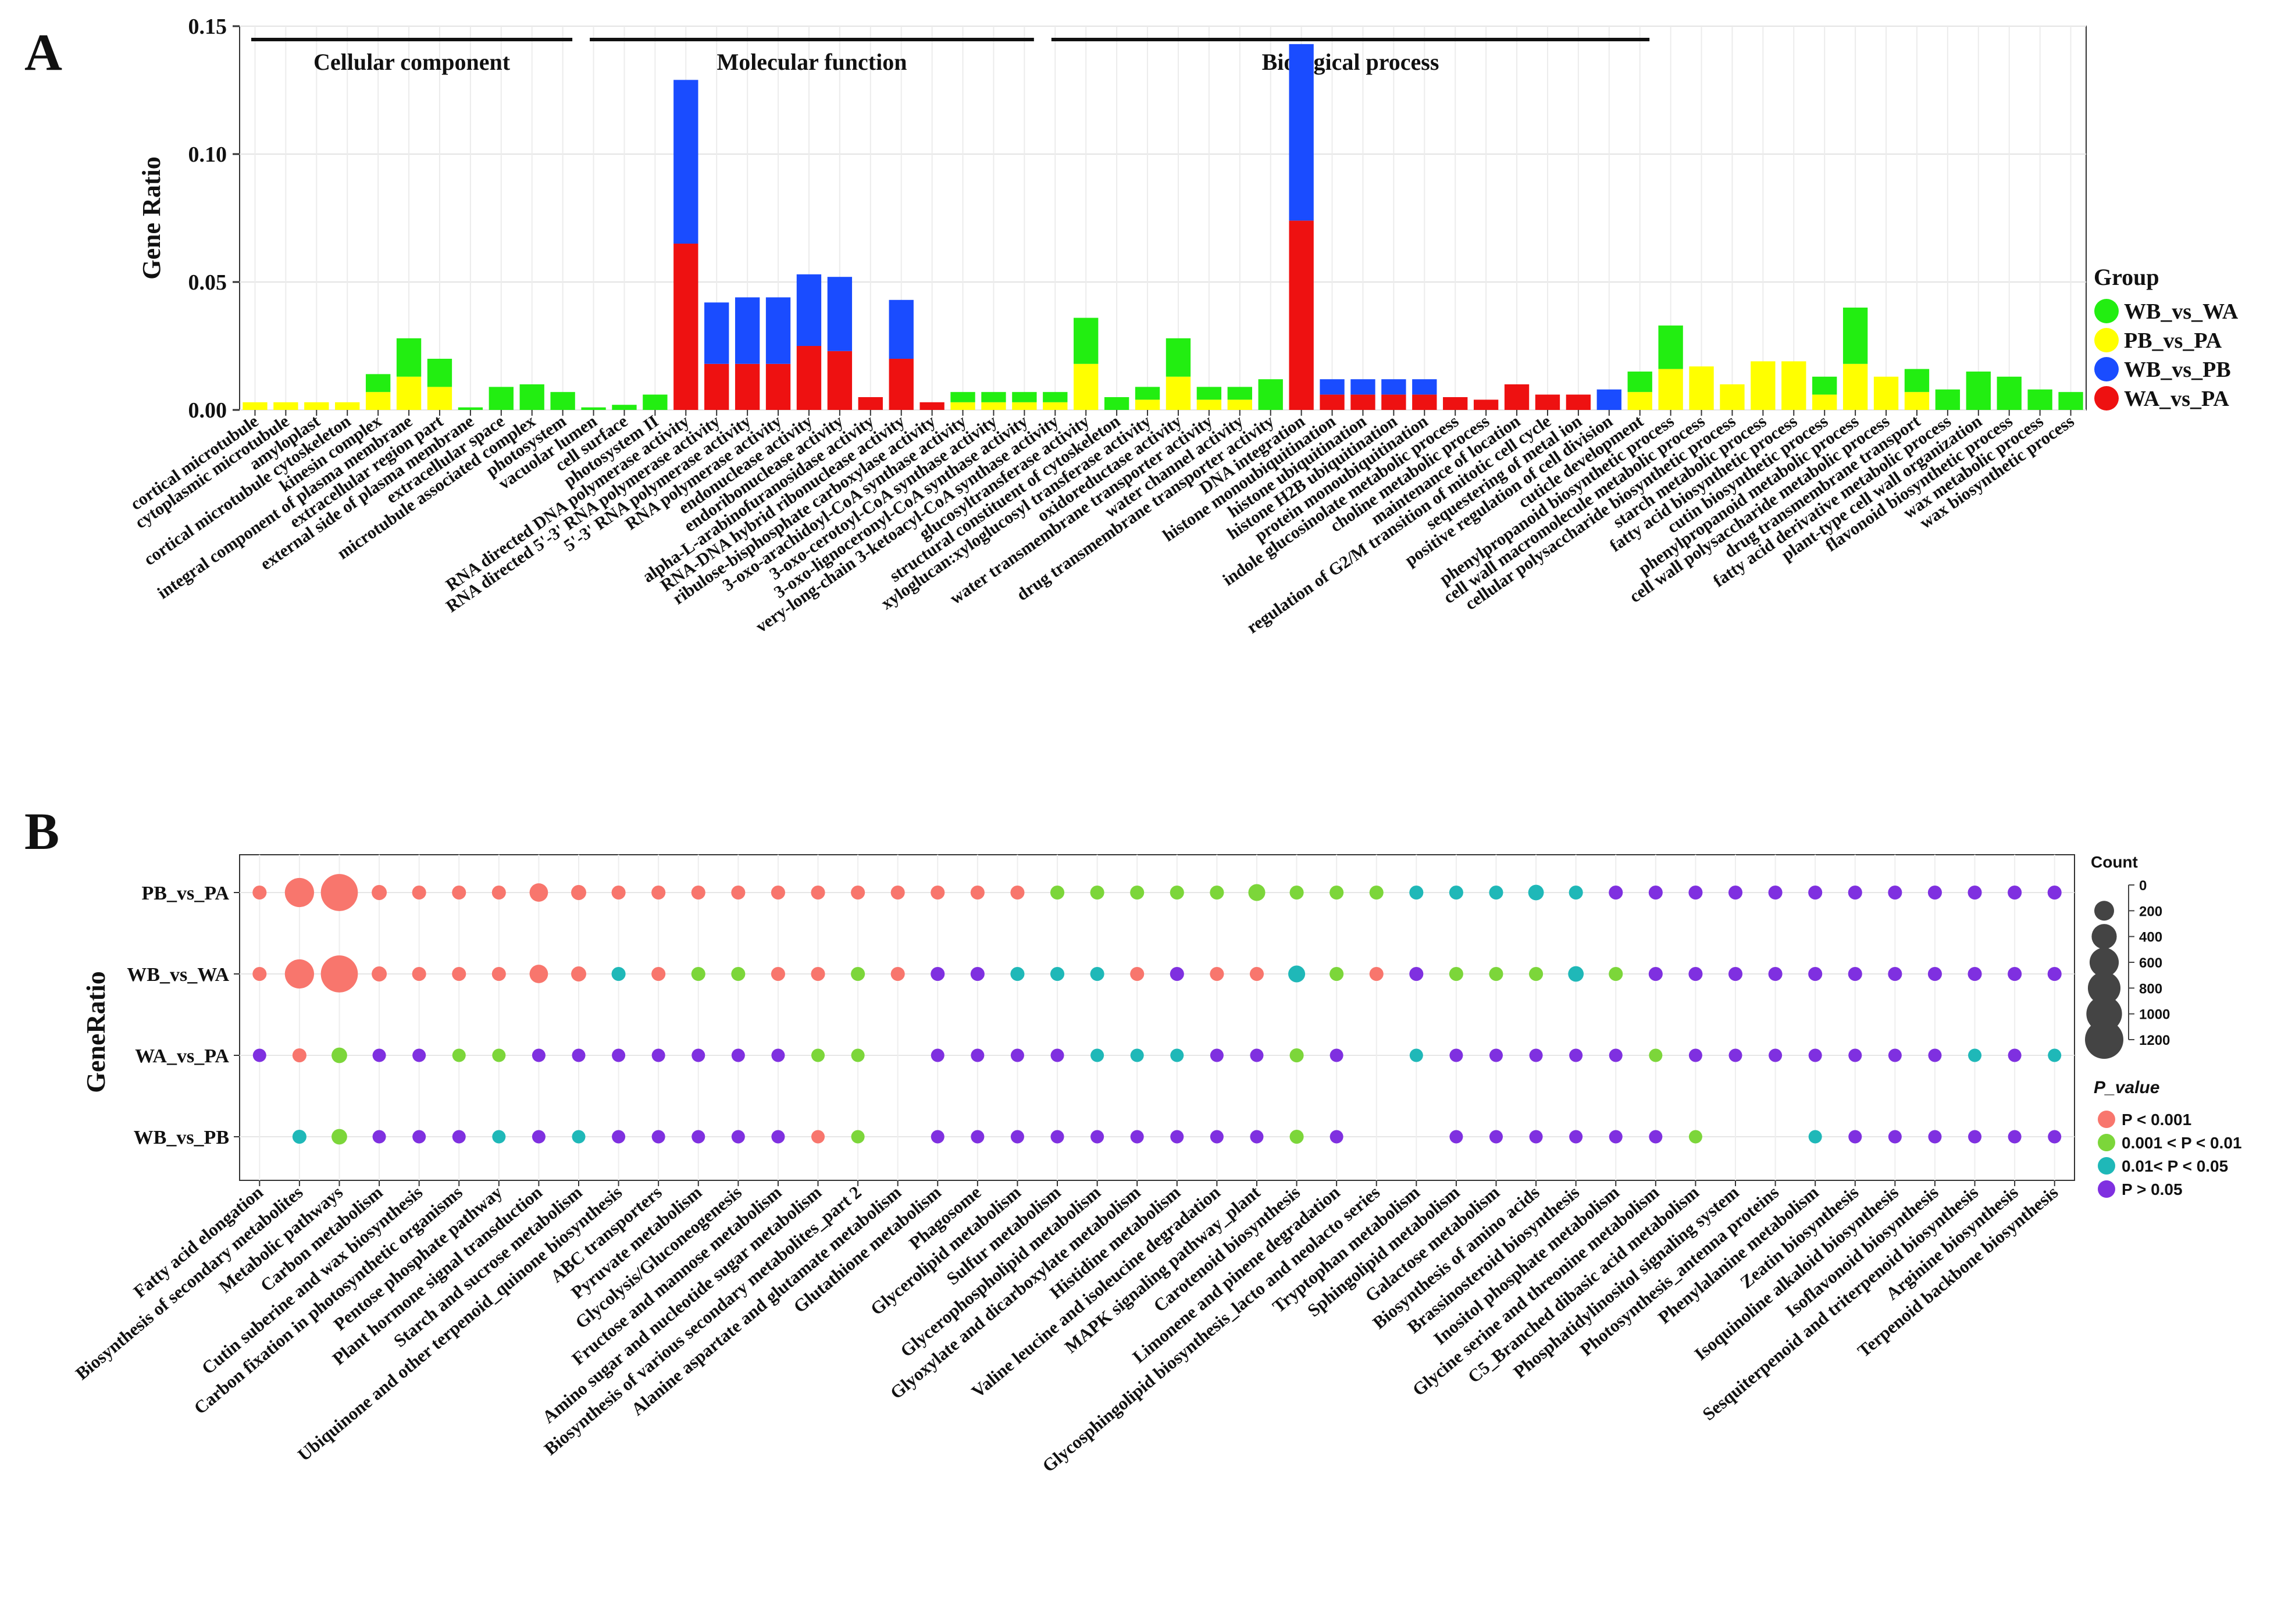 The image size is (2274, 1624). What do you see at coordinates (2104, 911) in the screenshot?
I see `b-size-legend-dot` at bounding box center [2104, 911].